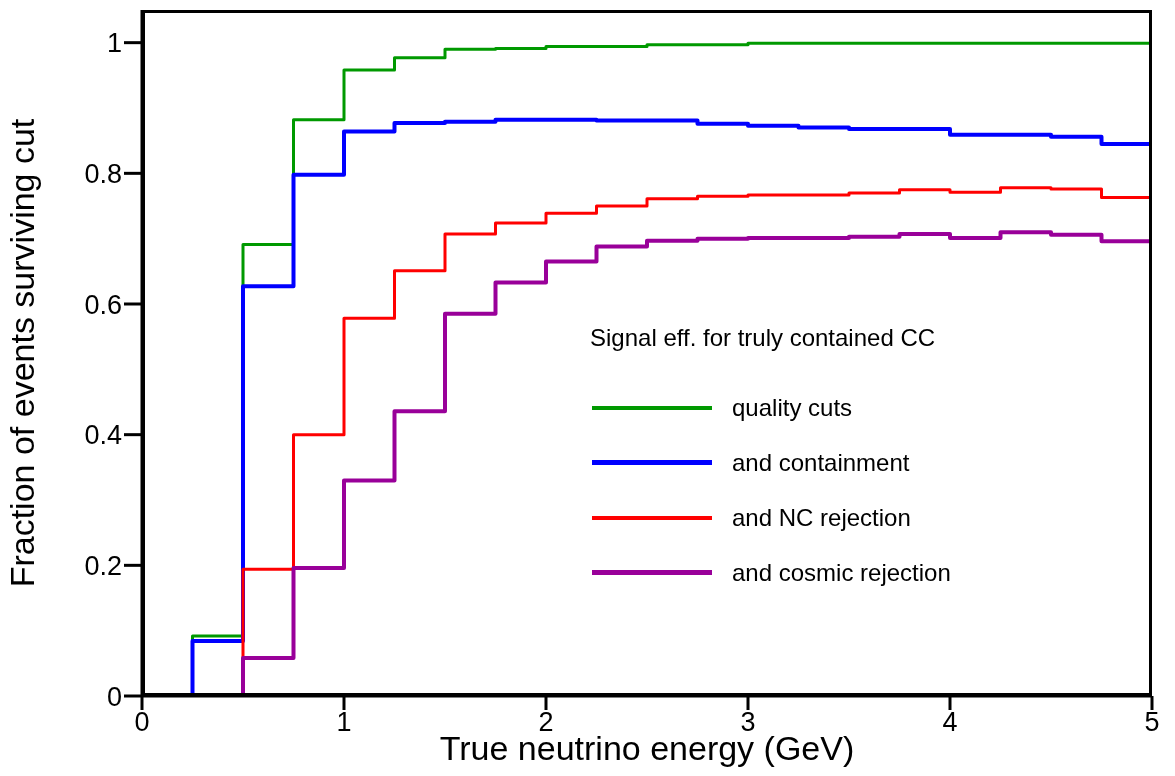  I want to click on x-tick-label: 1, so click(344, 722).